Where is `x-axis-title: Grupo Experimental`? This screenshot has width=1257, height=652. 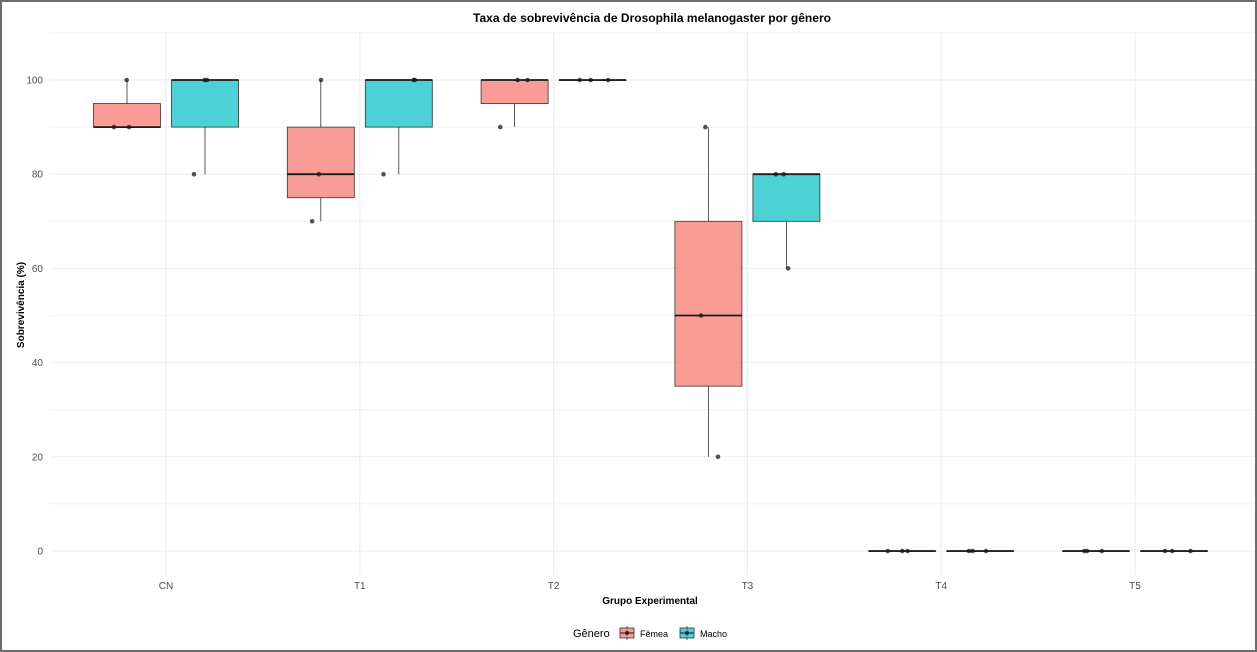 x-axis-title: Grupo Experimental is located at coordinates (650, 601).